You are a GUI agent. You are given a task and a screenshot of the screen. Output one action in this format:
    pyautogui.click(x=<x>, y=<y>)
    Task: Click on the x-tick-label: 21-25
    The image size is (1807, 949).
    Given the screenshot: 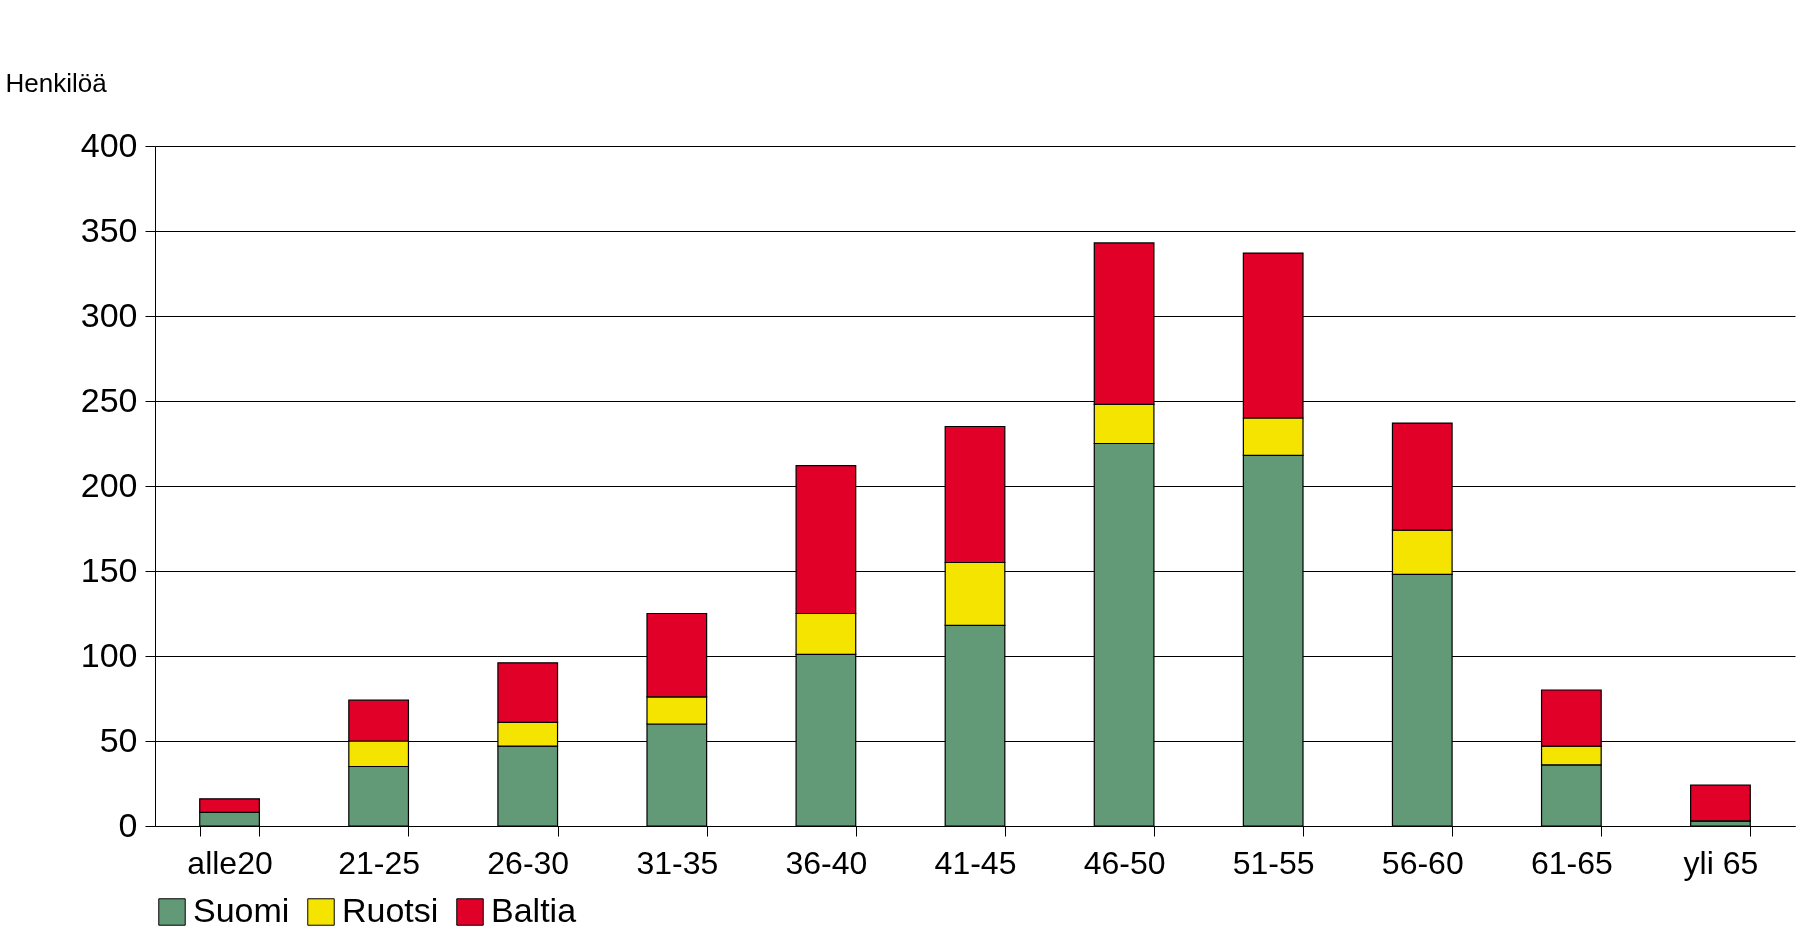 What is the action you would take?
    pyautogui.click(x=379, y=862)
    